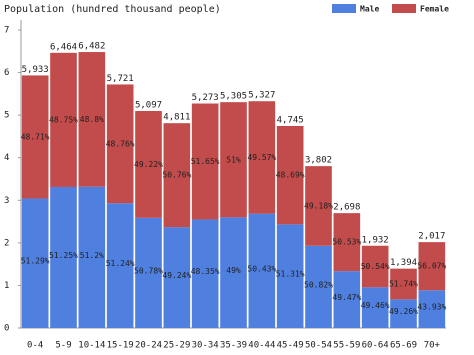 Image resolution: width=474 pixels, height=355 pixels. I want to click on total-label: 2,017, so click(431, 237).